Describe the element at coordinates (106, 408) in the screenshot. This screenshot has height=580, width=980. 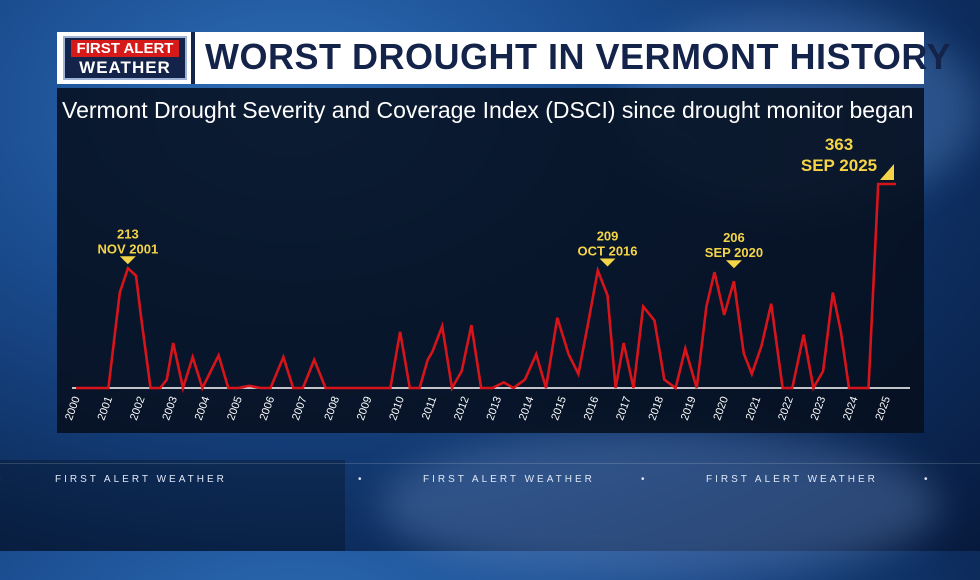
I see `x-tick-label: 2001` at that location.